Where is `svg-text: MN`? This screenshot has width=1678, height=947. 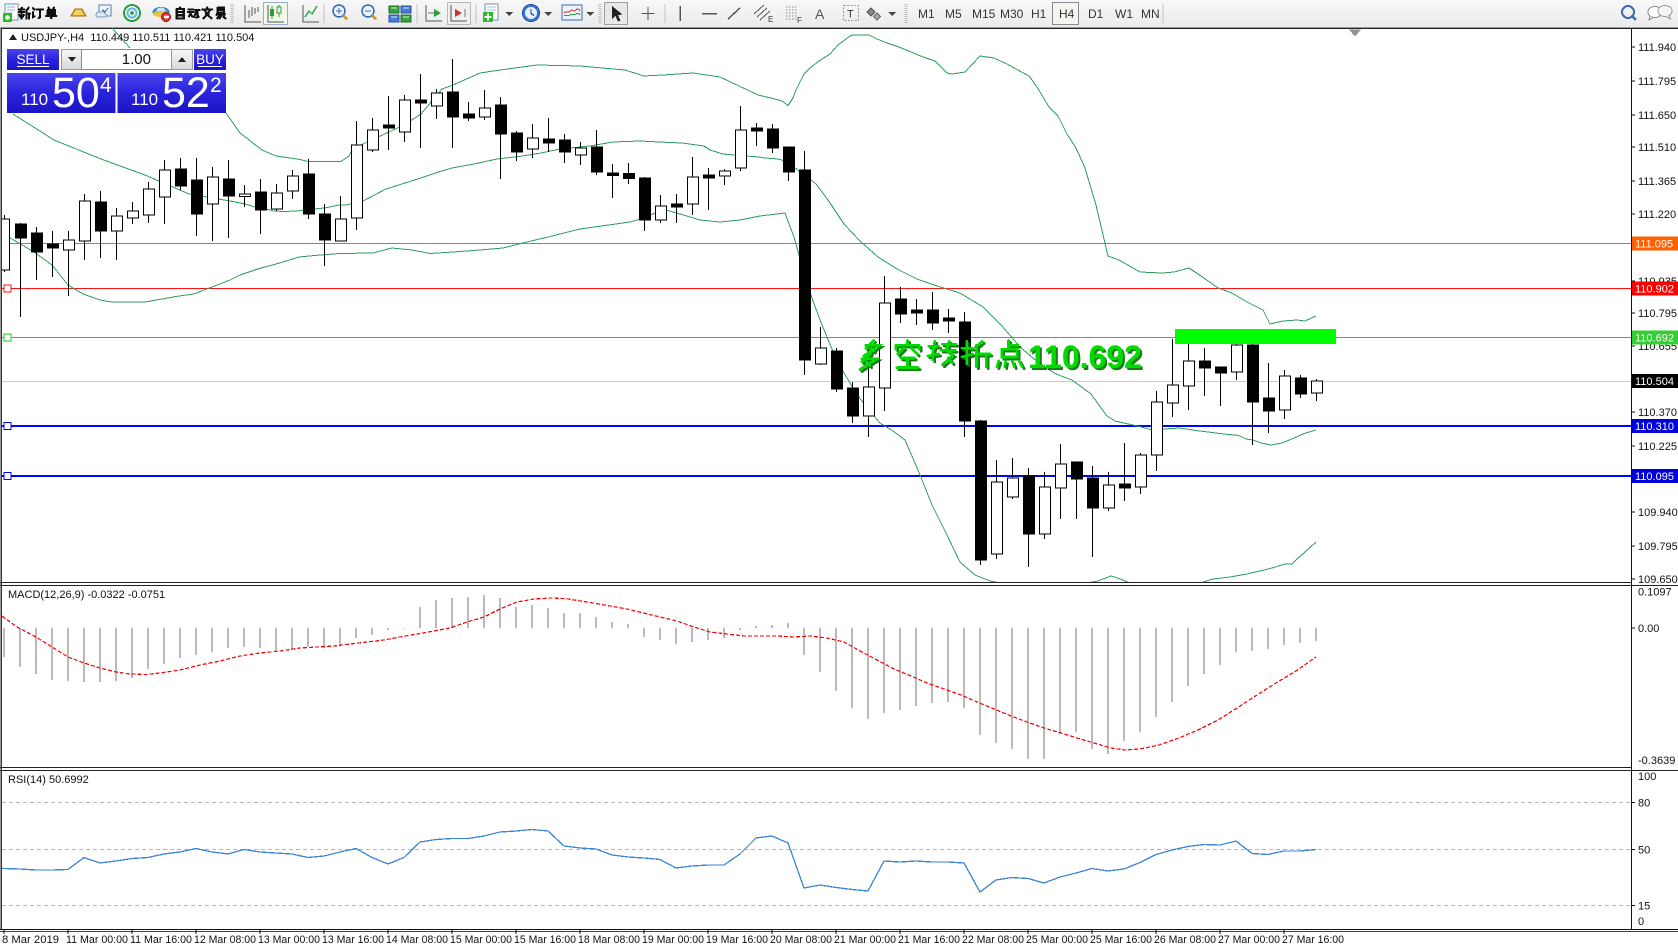 svg-text: MN is located at coordinates (1150, 14).